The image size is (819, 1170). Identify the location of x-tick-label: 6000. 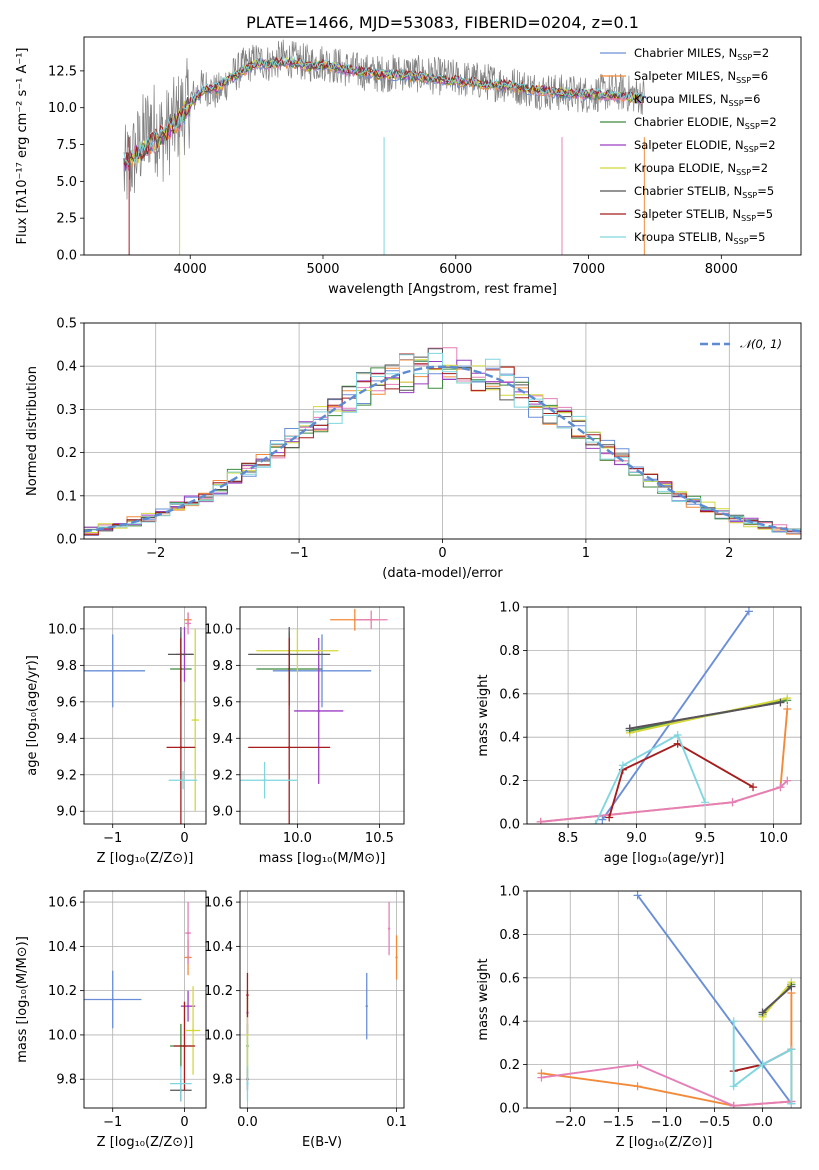
(455, 269).